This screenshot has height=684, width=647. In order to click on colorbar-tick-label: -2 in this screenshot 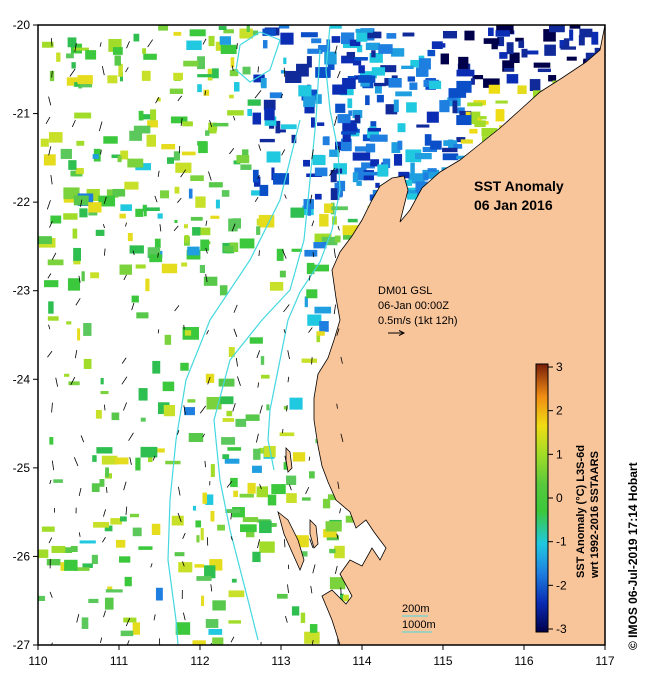, I will do `click(561, 585)`.